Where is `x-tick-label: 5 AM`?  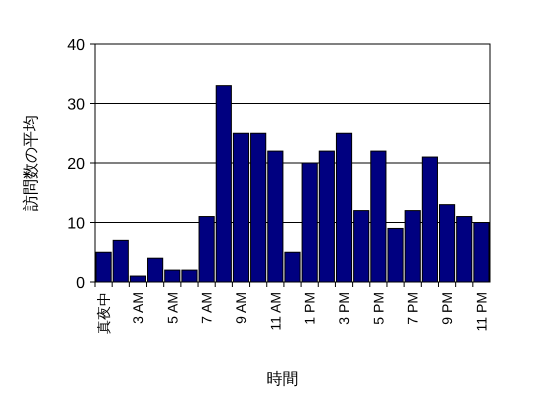
x-tick-label: 5 AM is located at coordinates (172, 308).